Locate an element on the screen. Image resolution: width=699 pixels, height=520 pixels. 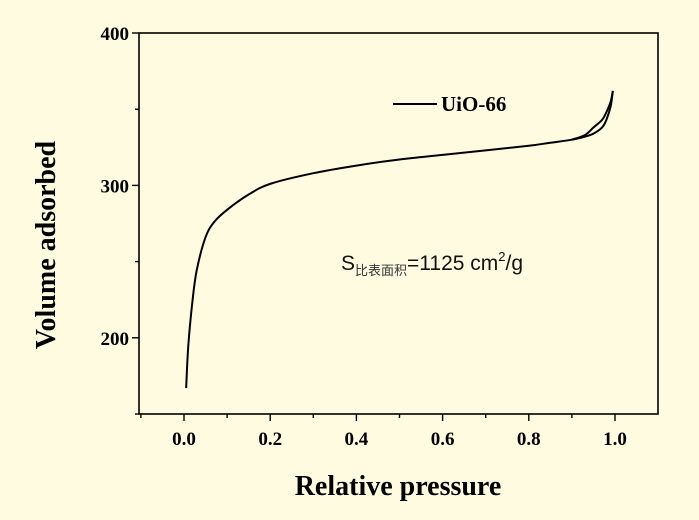
legend-label-uio-66: UiO-66 is located at coordinates (473, 104).